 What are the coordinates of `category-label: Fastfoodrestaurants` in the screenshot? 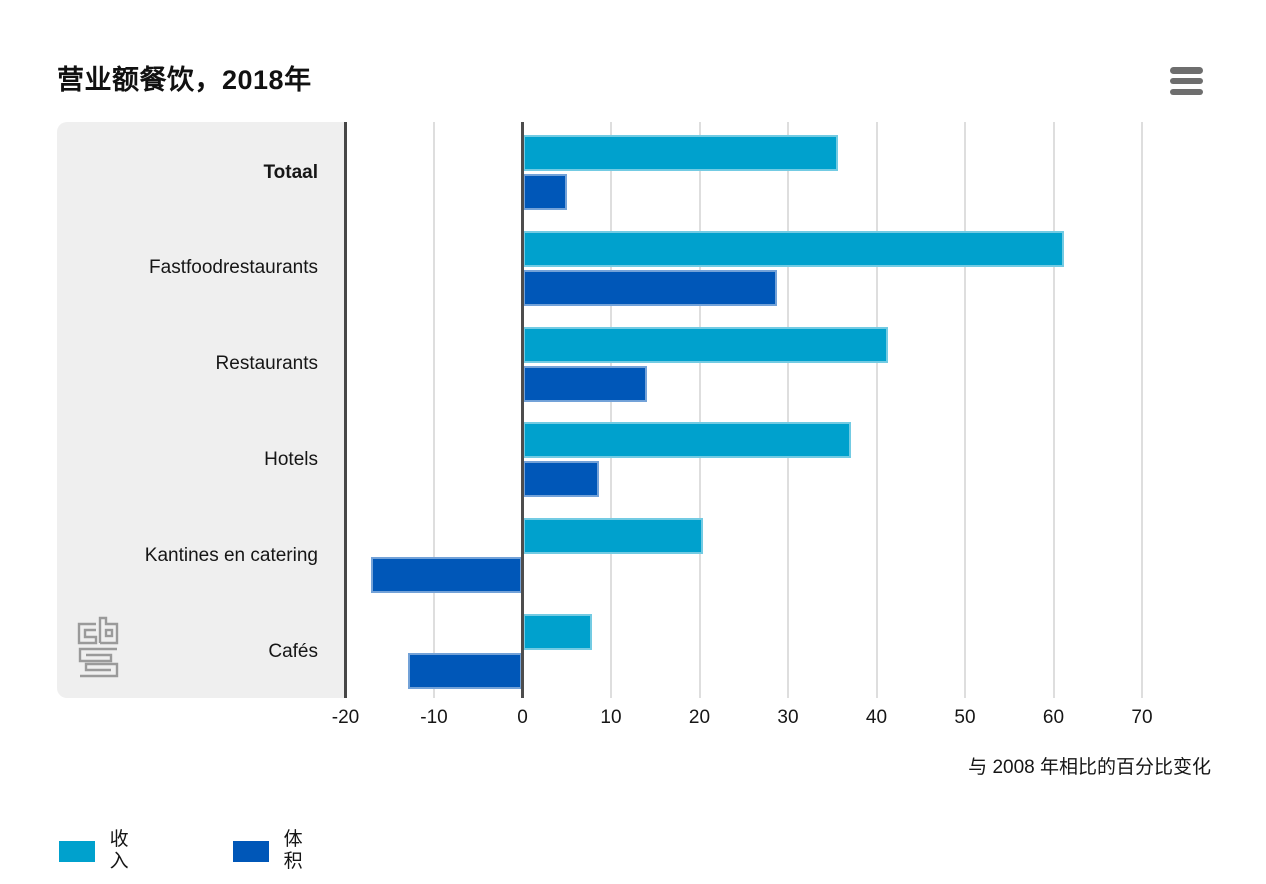 It's located at (233, 268).